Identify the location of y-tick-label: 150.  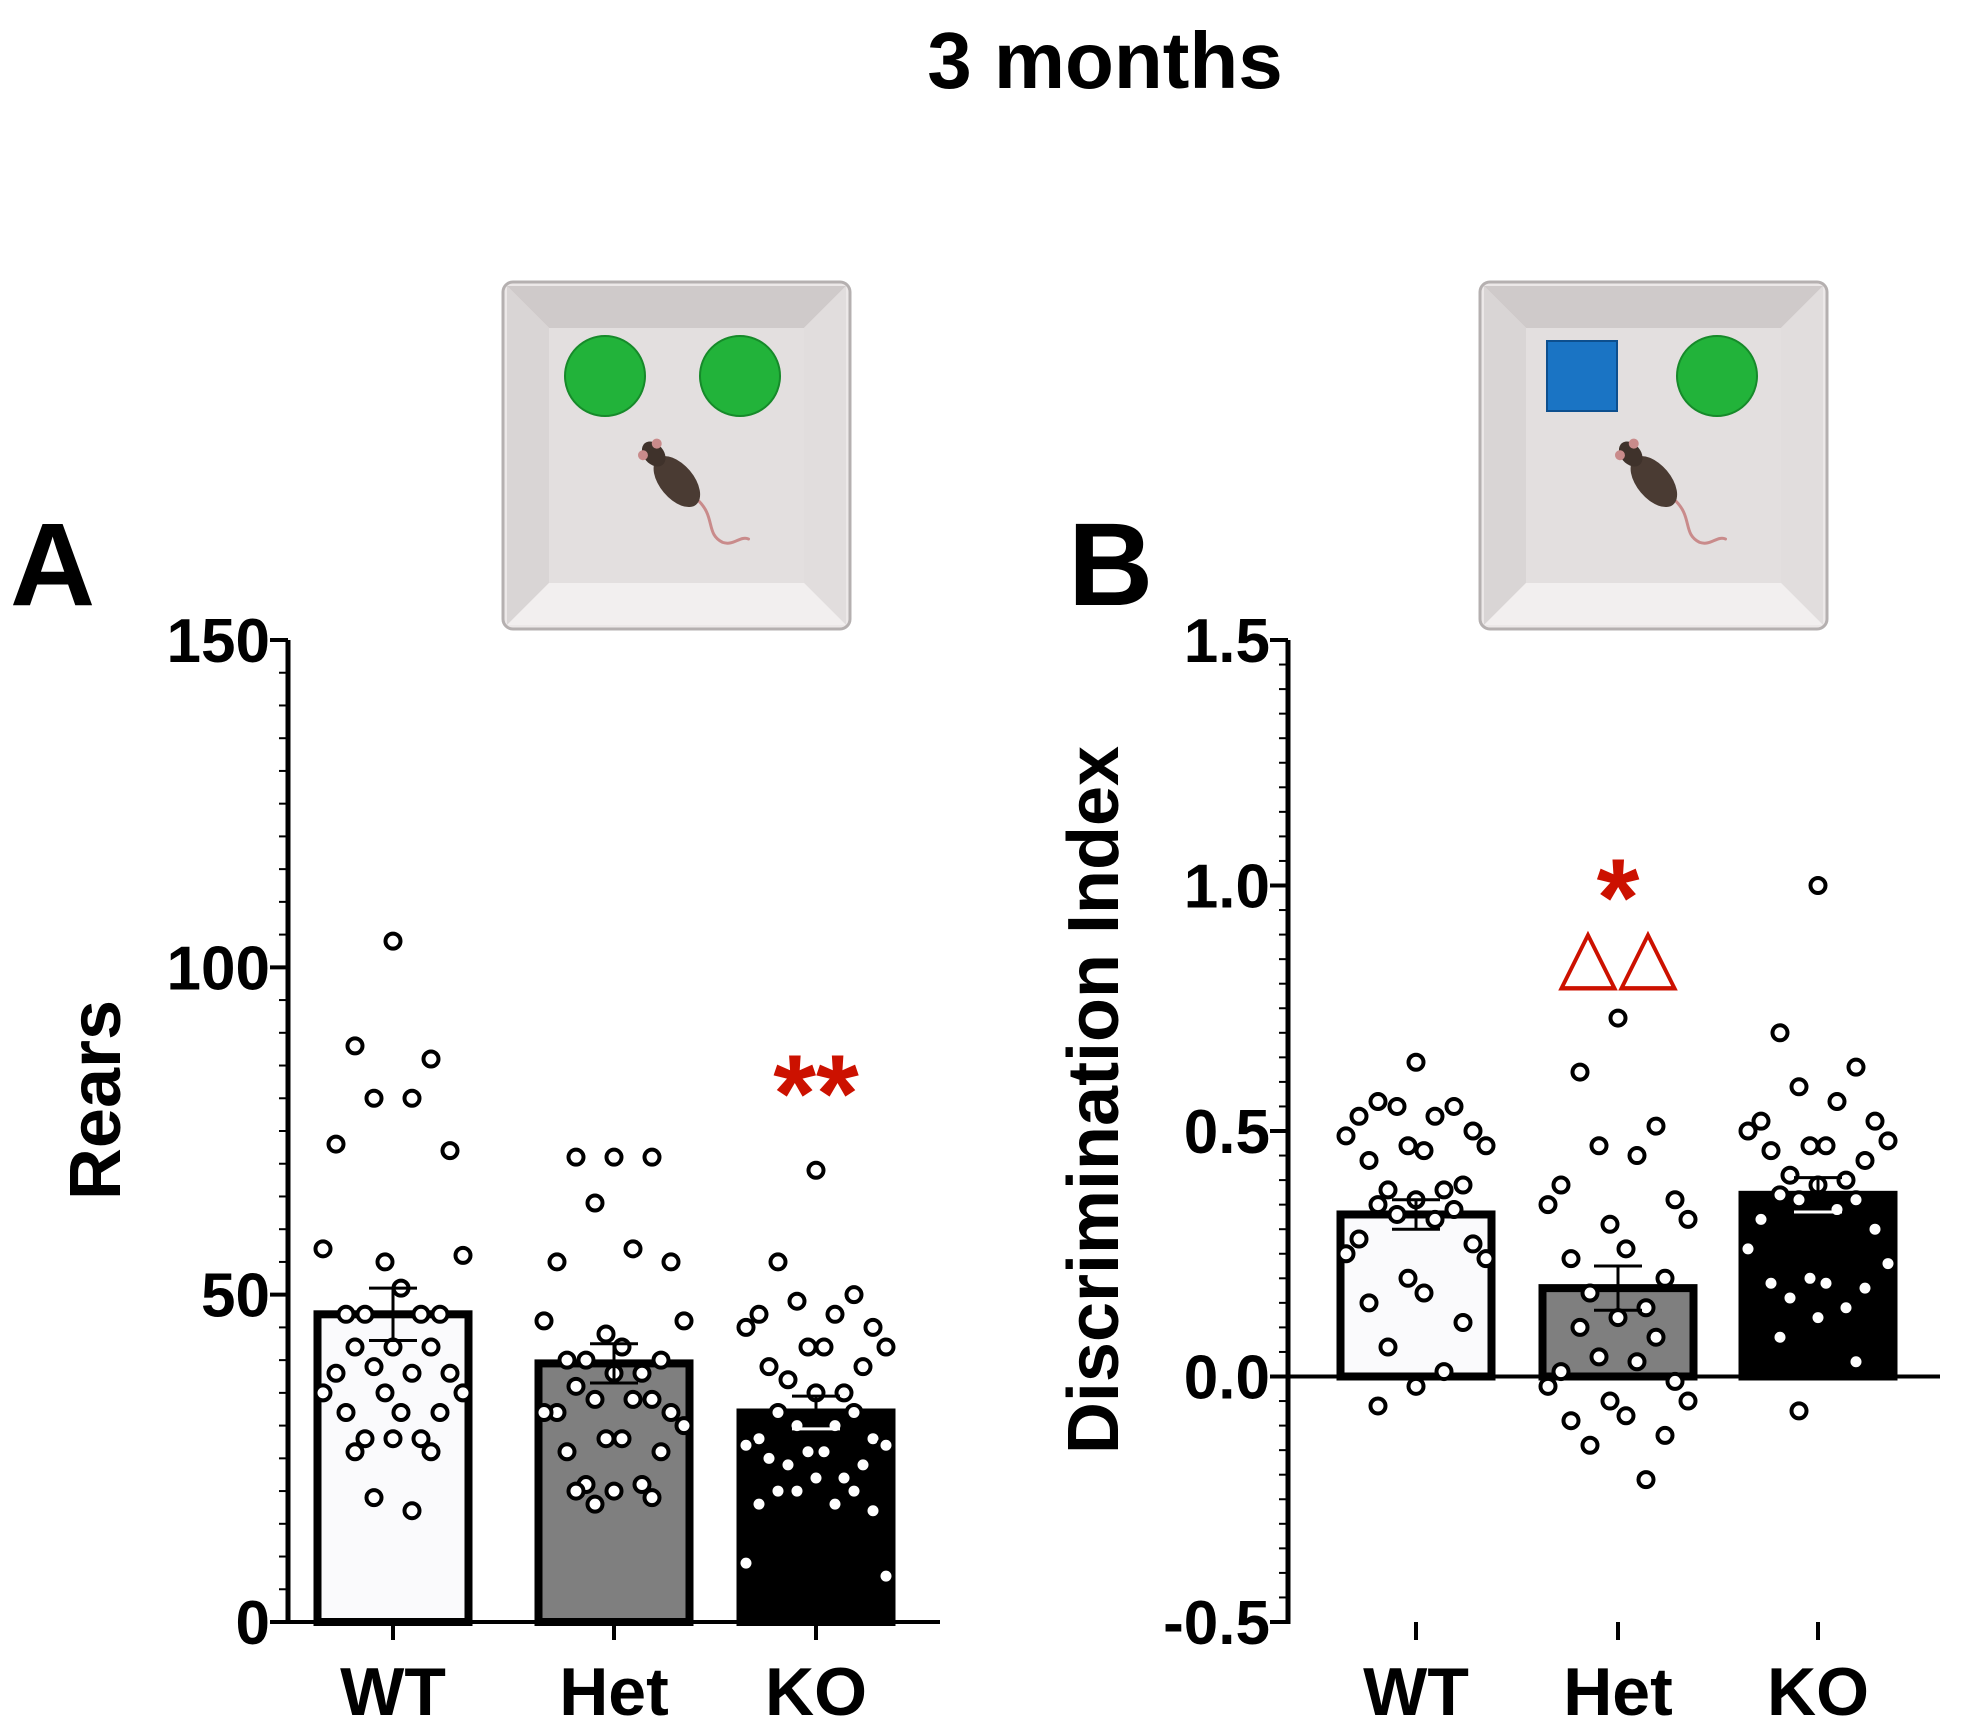
(218, 641).